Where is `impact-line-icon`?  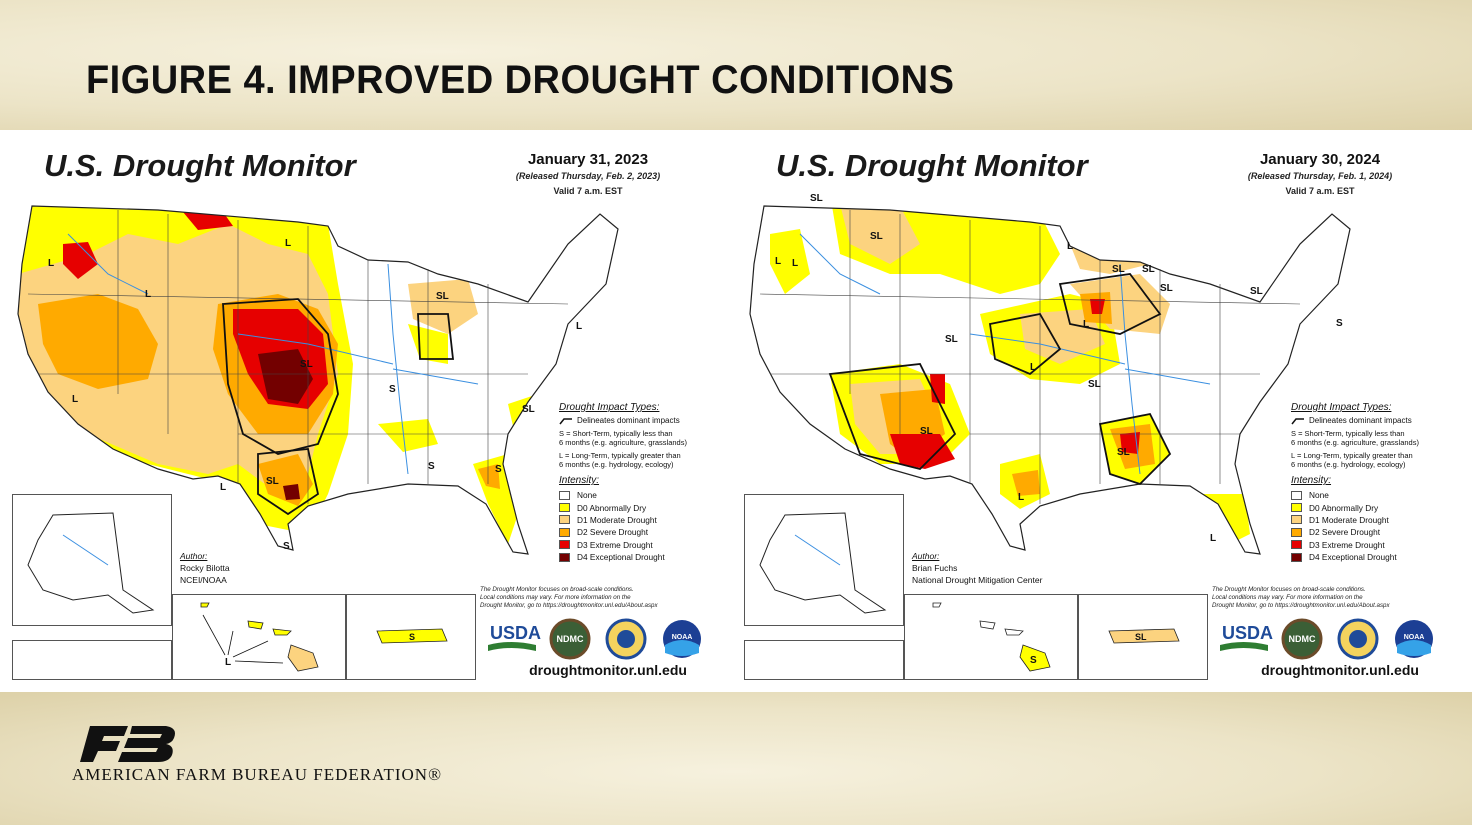 impact-line-icon is located at coordinates (1297, 420).